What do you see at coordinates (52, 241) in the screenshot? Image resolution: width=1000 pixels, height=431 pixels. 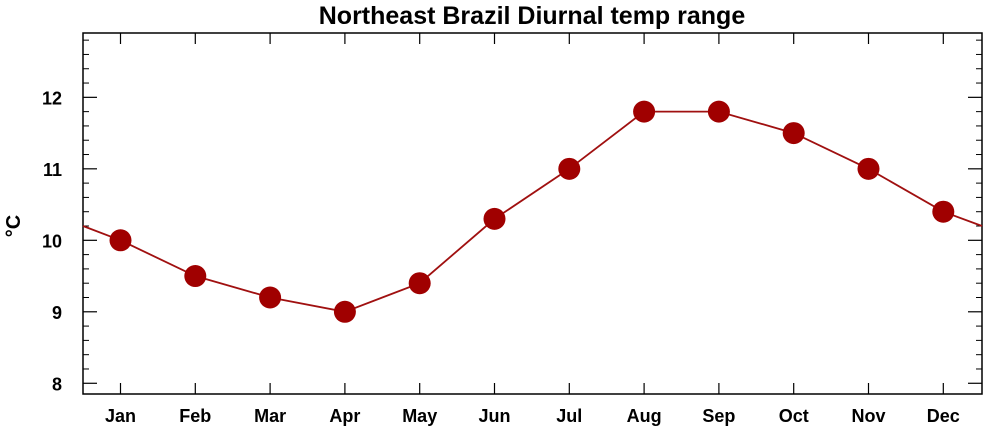 I see `y-tick-label: 10` at bounding box center [52, 241].